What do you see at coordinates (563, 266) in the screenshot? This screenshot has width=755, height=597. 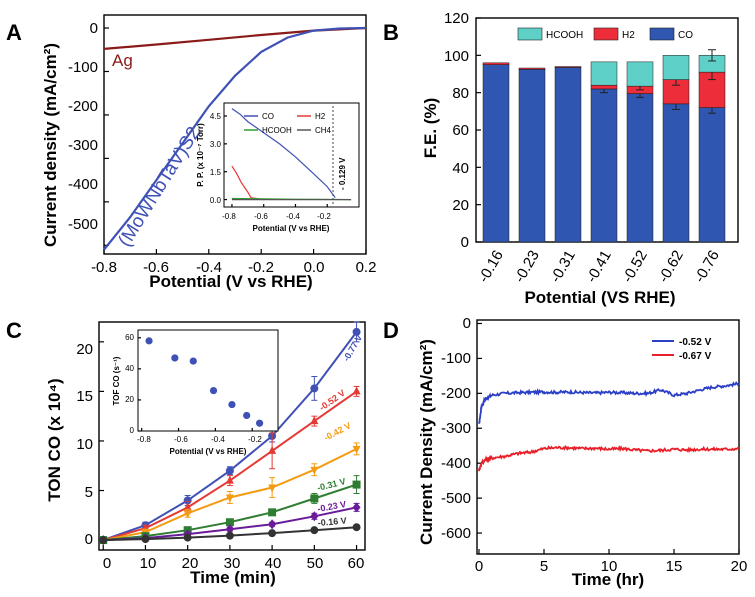 I see `panel-b-xtick: -0.31` at bounding box center [563, 266].